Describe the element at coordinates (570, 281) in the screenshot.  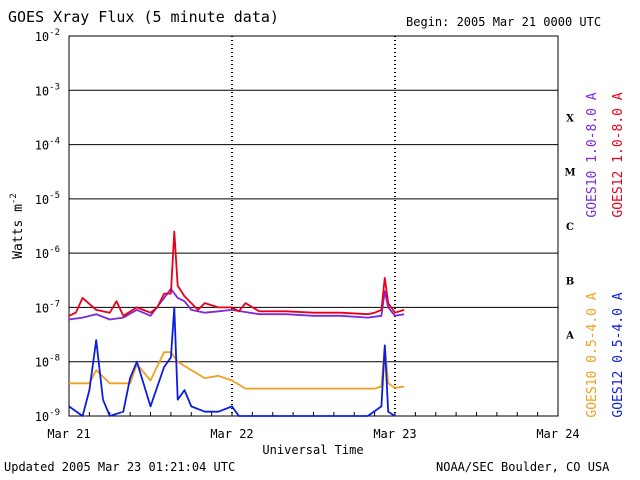
I see `flare-class-b: B` at that location.